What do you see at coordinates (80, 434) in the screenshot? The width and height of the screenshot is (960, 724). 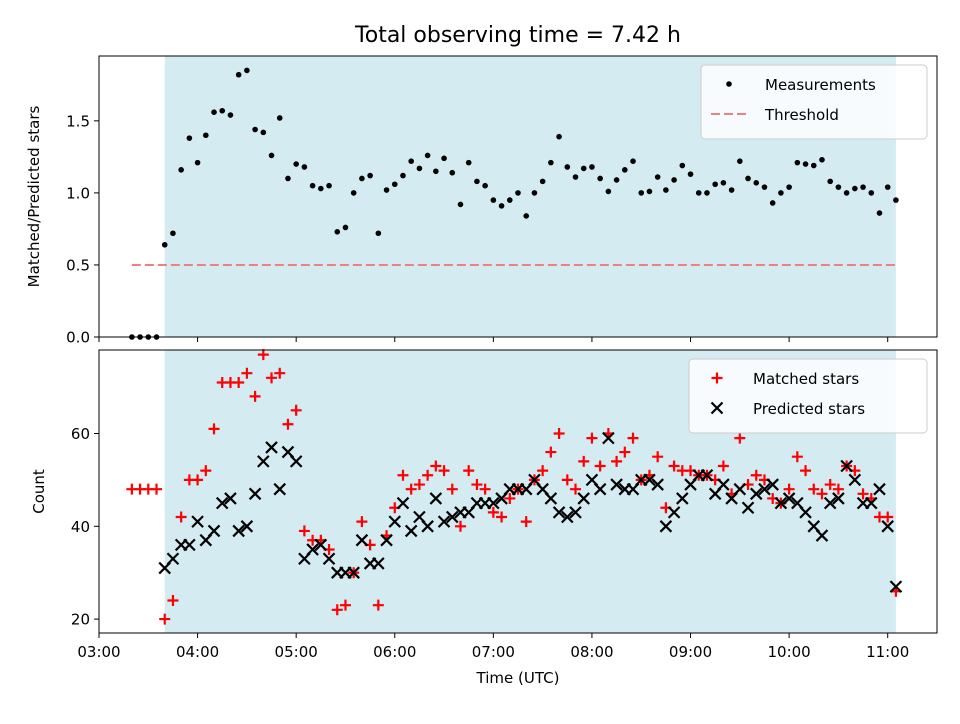 I see `y-tick-label: 60` at bounding box center [80, 434].